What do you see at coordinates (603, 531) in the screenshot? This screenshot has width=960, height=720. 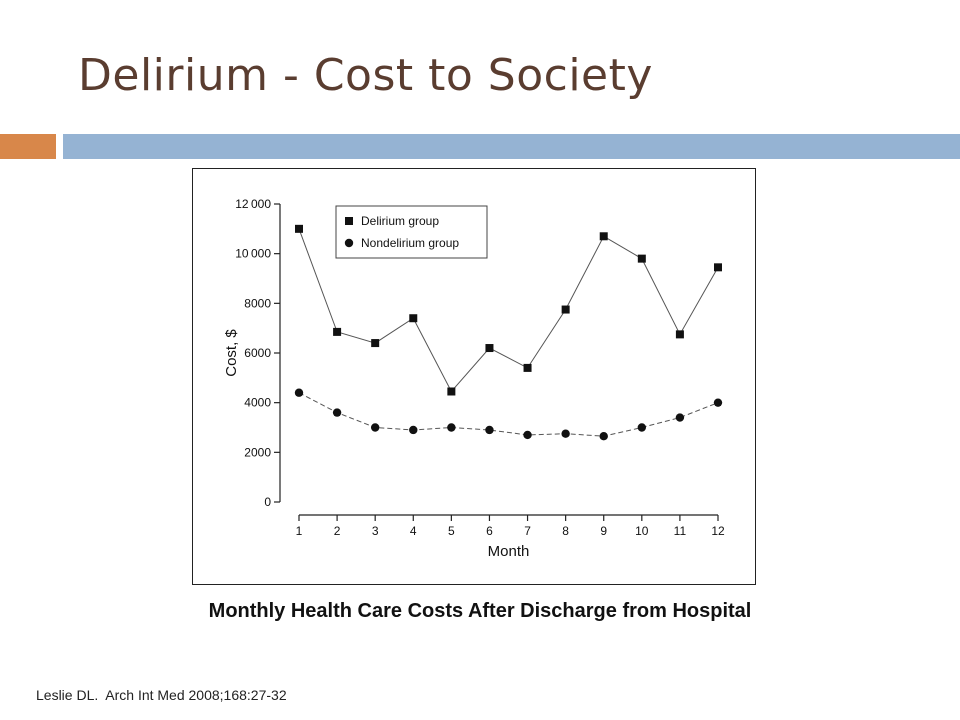 I see `x-tick-label: 9` at bounding box center [603, 531].